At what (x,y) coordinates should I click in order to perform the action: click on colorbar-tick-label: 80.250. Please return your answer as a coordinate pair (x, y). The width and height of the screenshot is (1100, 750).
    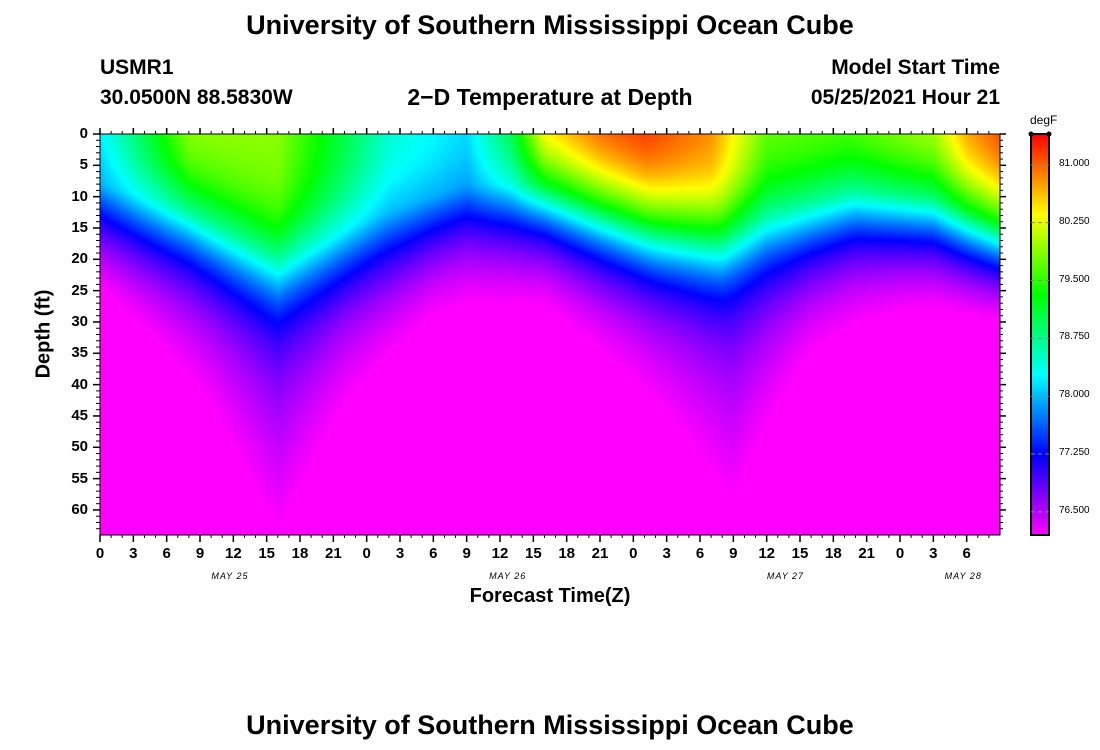
    Looking at the image, I should click on (1074, 221).